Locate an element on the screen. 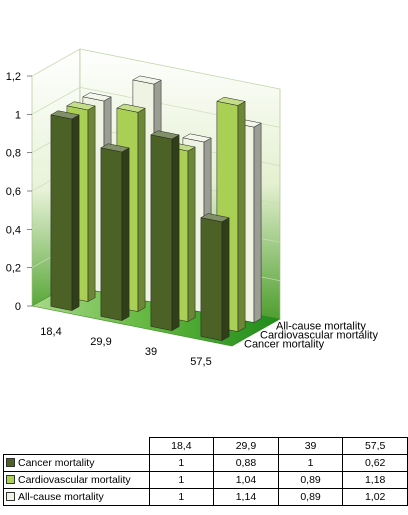  y-tick-label: 1 is located at coordinates (18, 115).